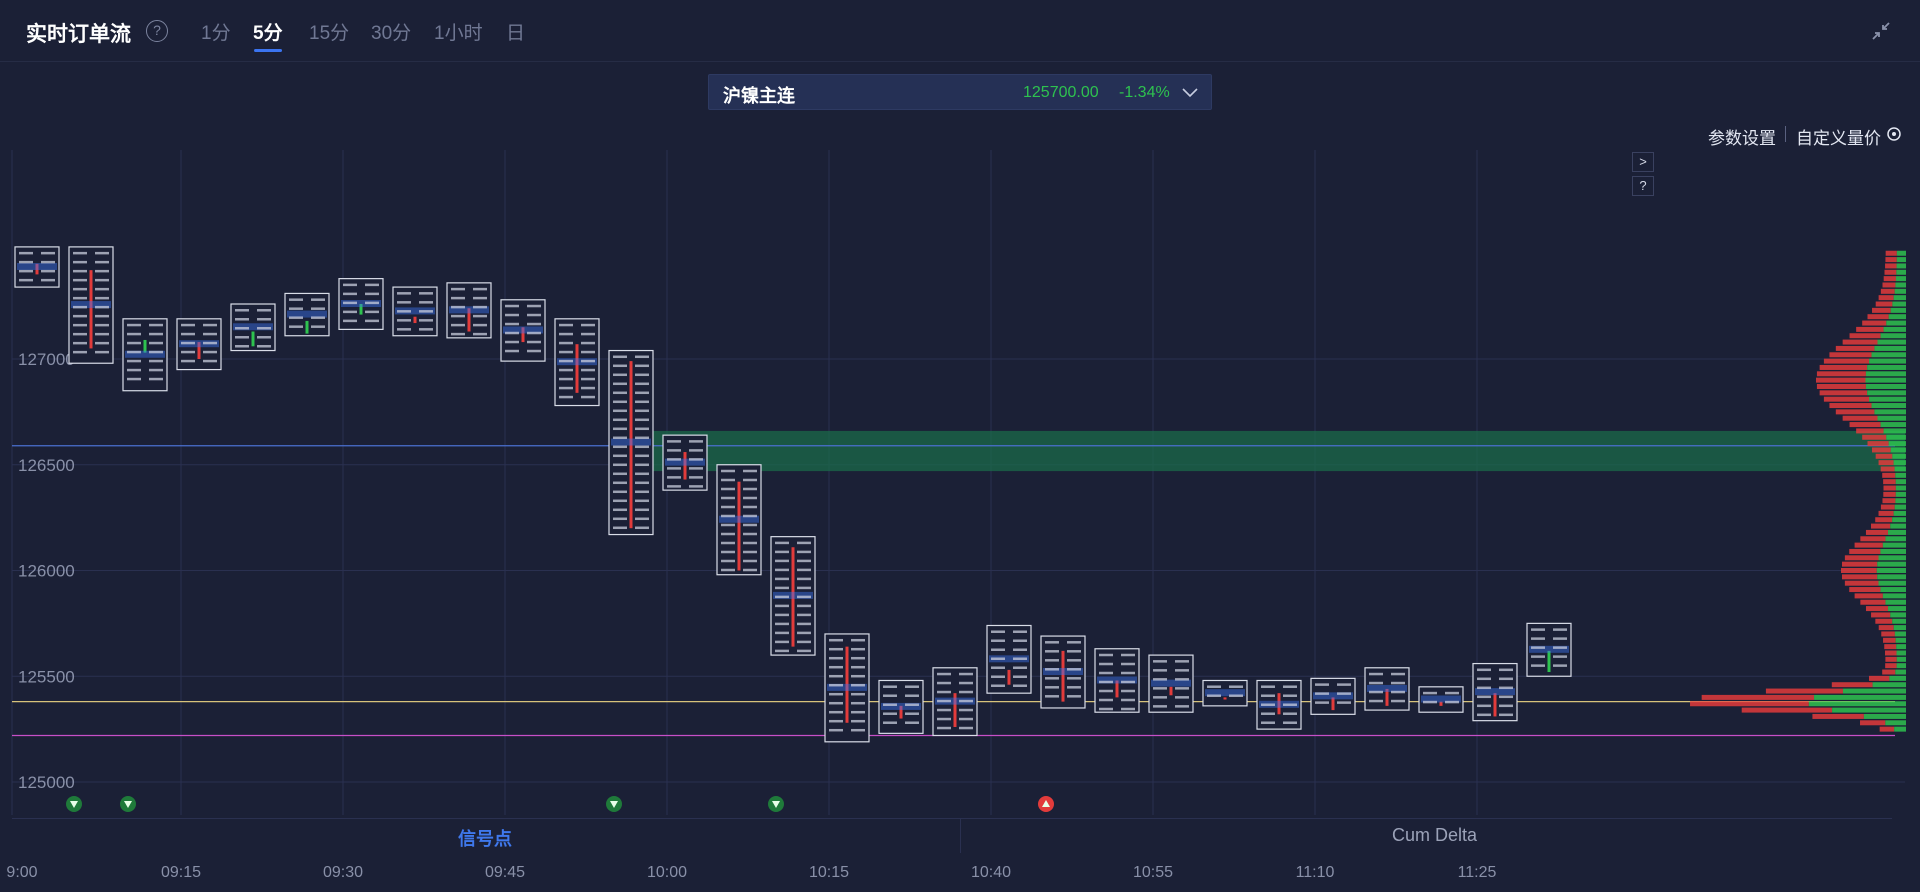  What do you see at coordinates (1477, 872) in the screenshot?
I see `x-tick-label: 11:25` at bounding box center [1477, 872].